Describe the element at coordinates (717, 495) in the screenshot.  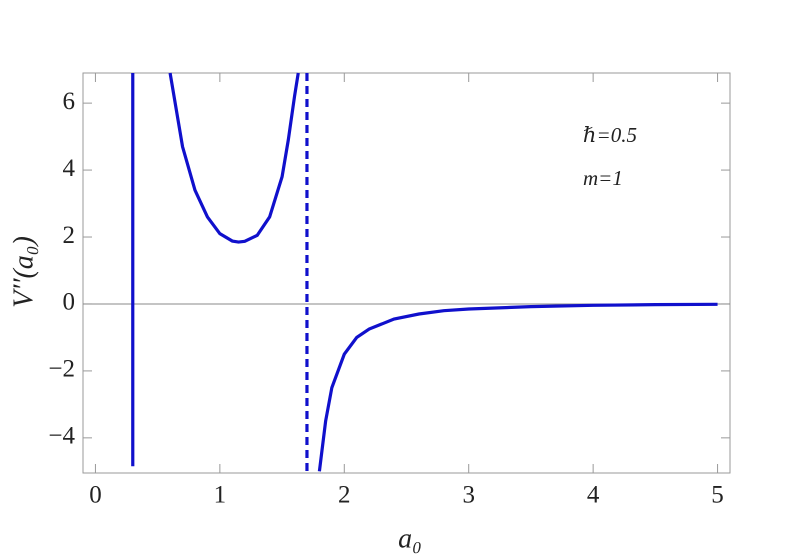
I see `x-tick-label: 5` at that location.